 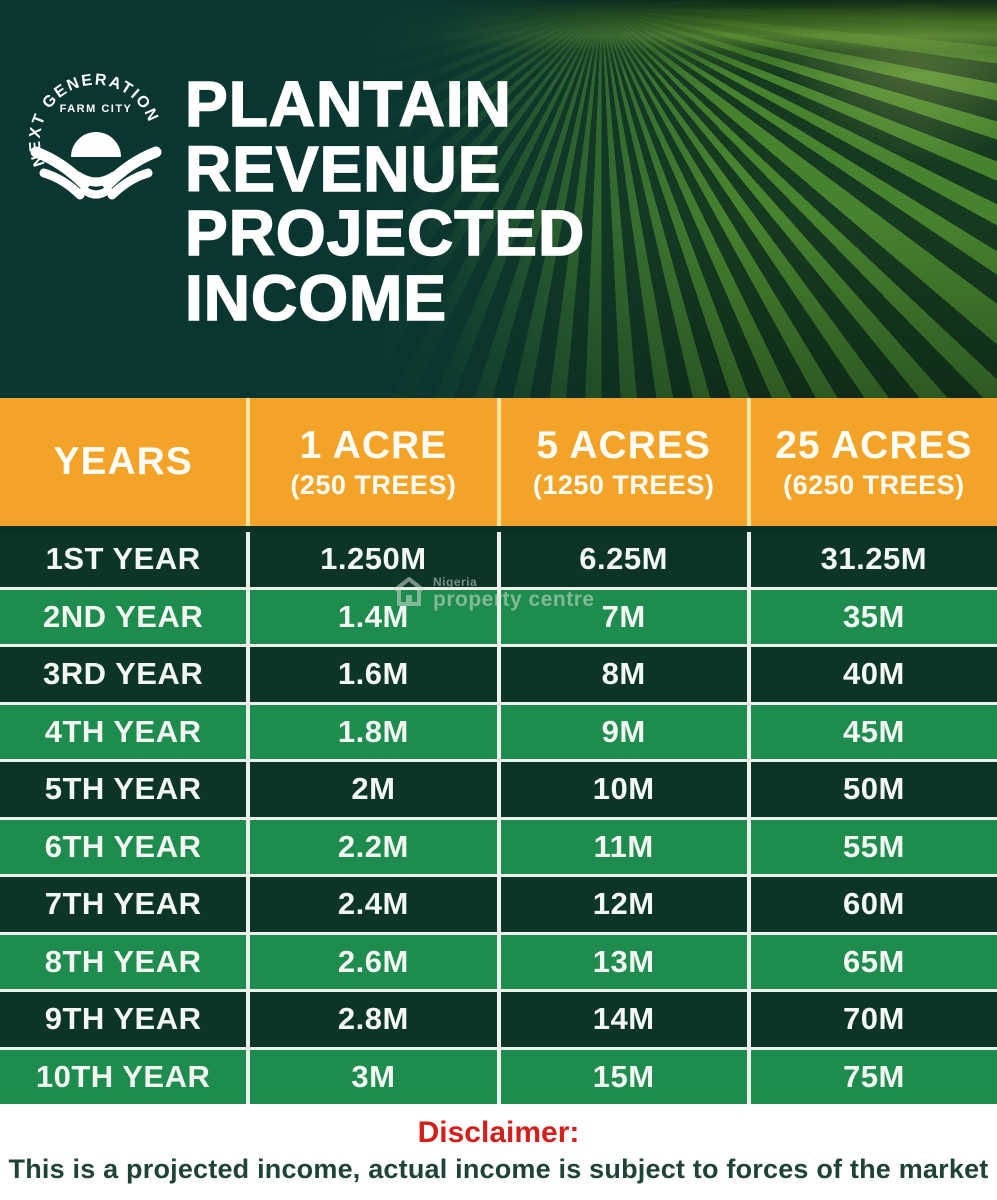 What do you see at coordinates (123, 559) in the screenshot?
I see `year-cell: 1ST YEAR` at bounding box center [123, 559].